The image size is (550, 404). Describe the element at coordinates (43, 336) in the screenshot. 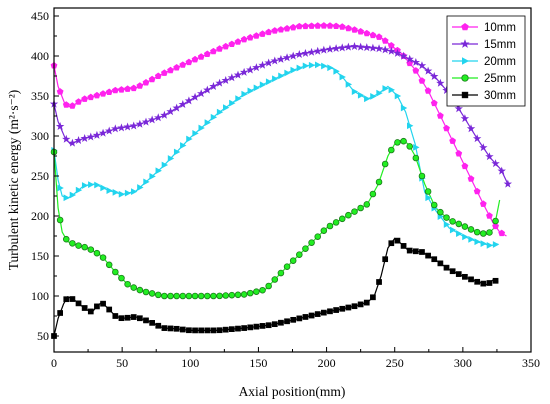

I see `y-tick-label: 50` at that location.